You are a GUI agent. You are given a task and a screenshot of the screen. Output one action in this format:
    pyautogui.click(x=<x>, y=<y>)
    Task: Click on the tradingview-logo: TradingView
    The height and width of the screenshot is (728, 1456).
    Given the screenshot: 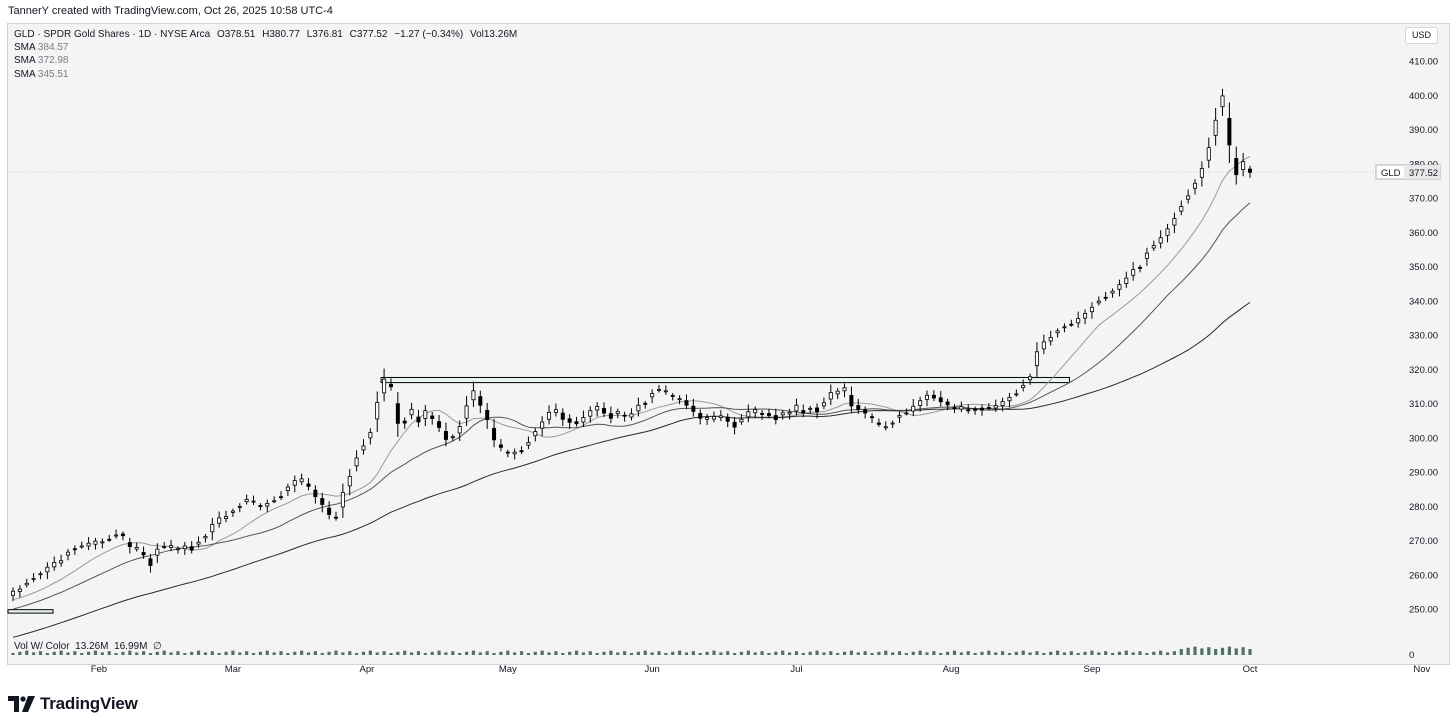 What is the action you would take?
    pyautogui.click(x=73, y=704)
    